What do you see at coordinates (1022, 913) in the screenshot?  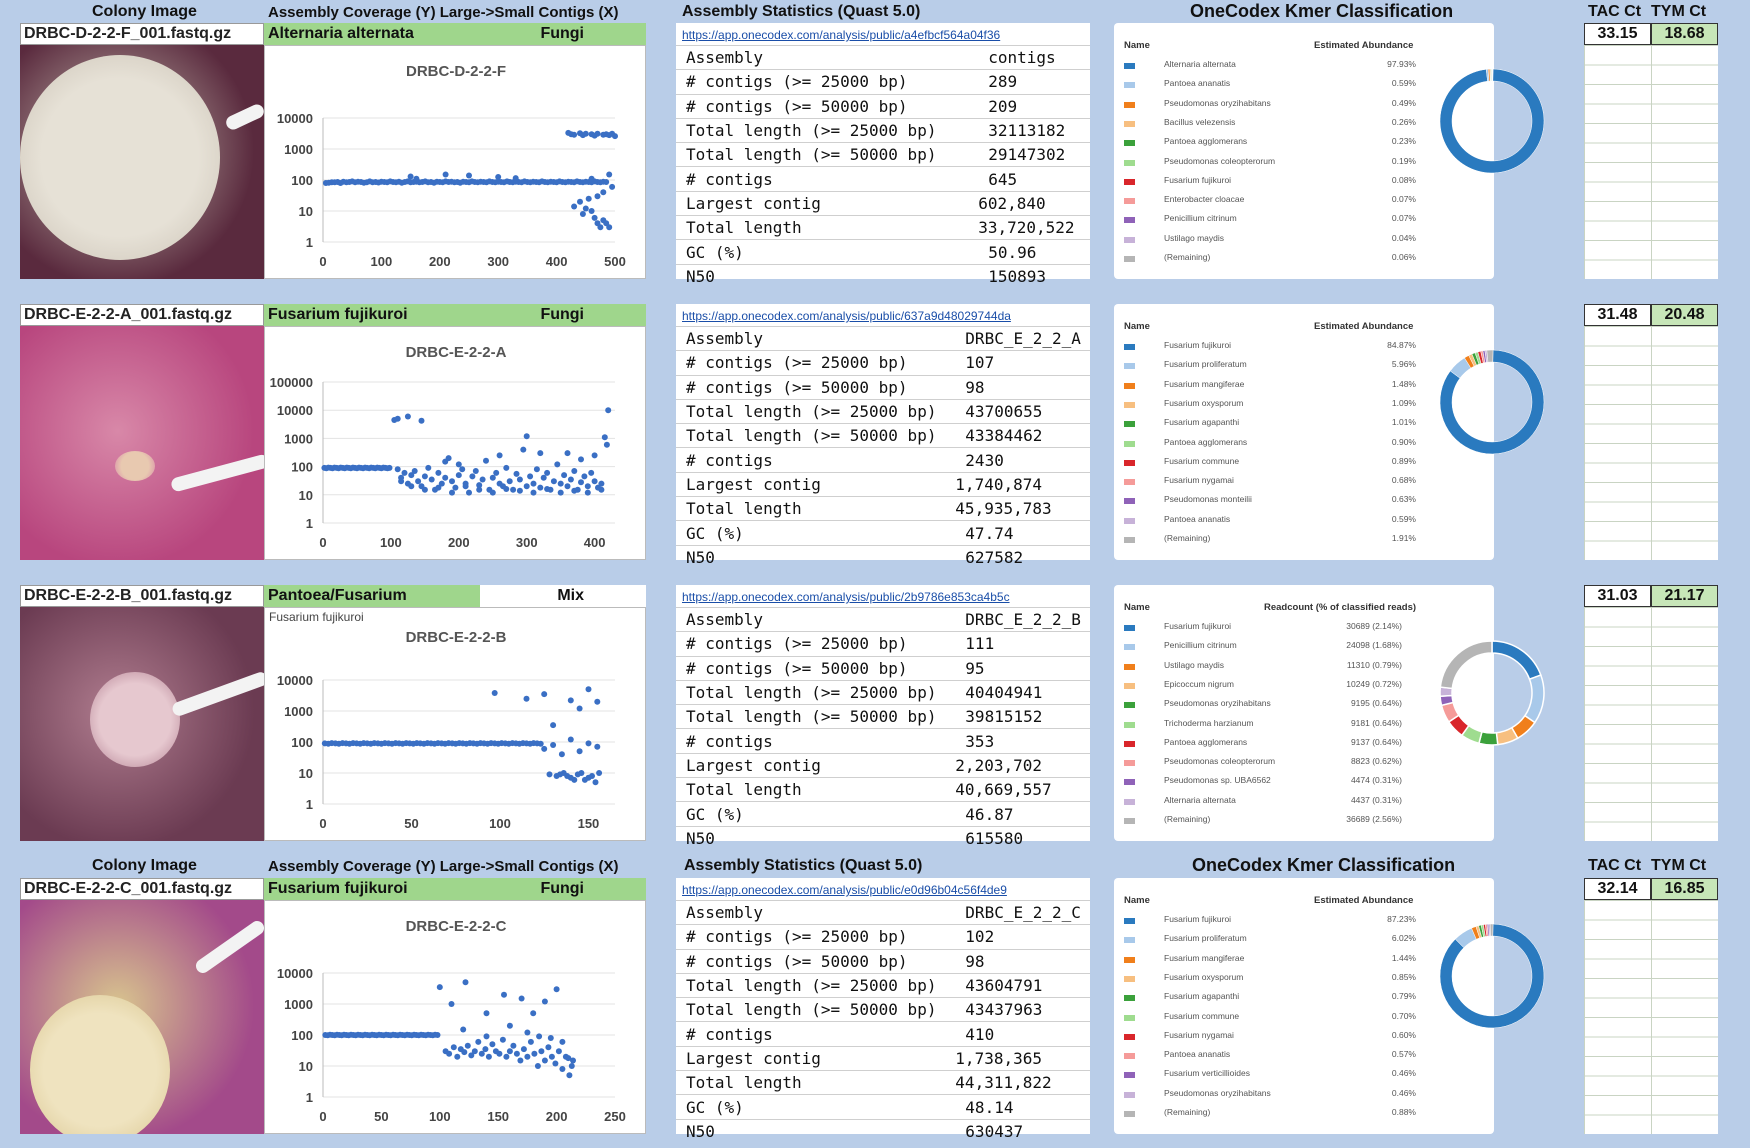 I see `stats-value: DRBC_E_2_2_C` at bounding box center [1022, 913].